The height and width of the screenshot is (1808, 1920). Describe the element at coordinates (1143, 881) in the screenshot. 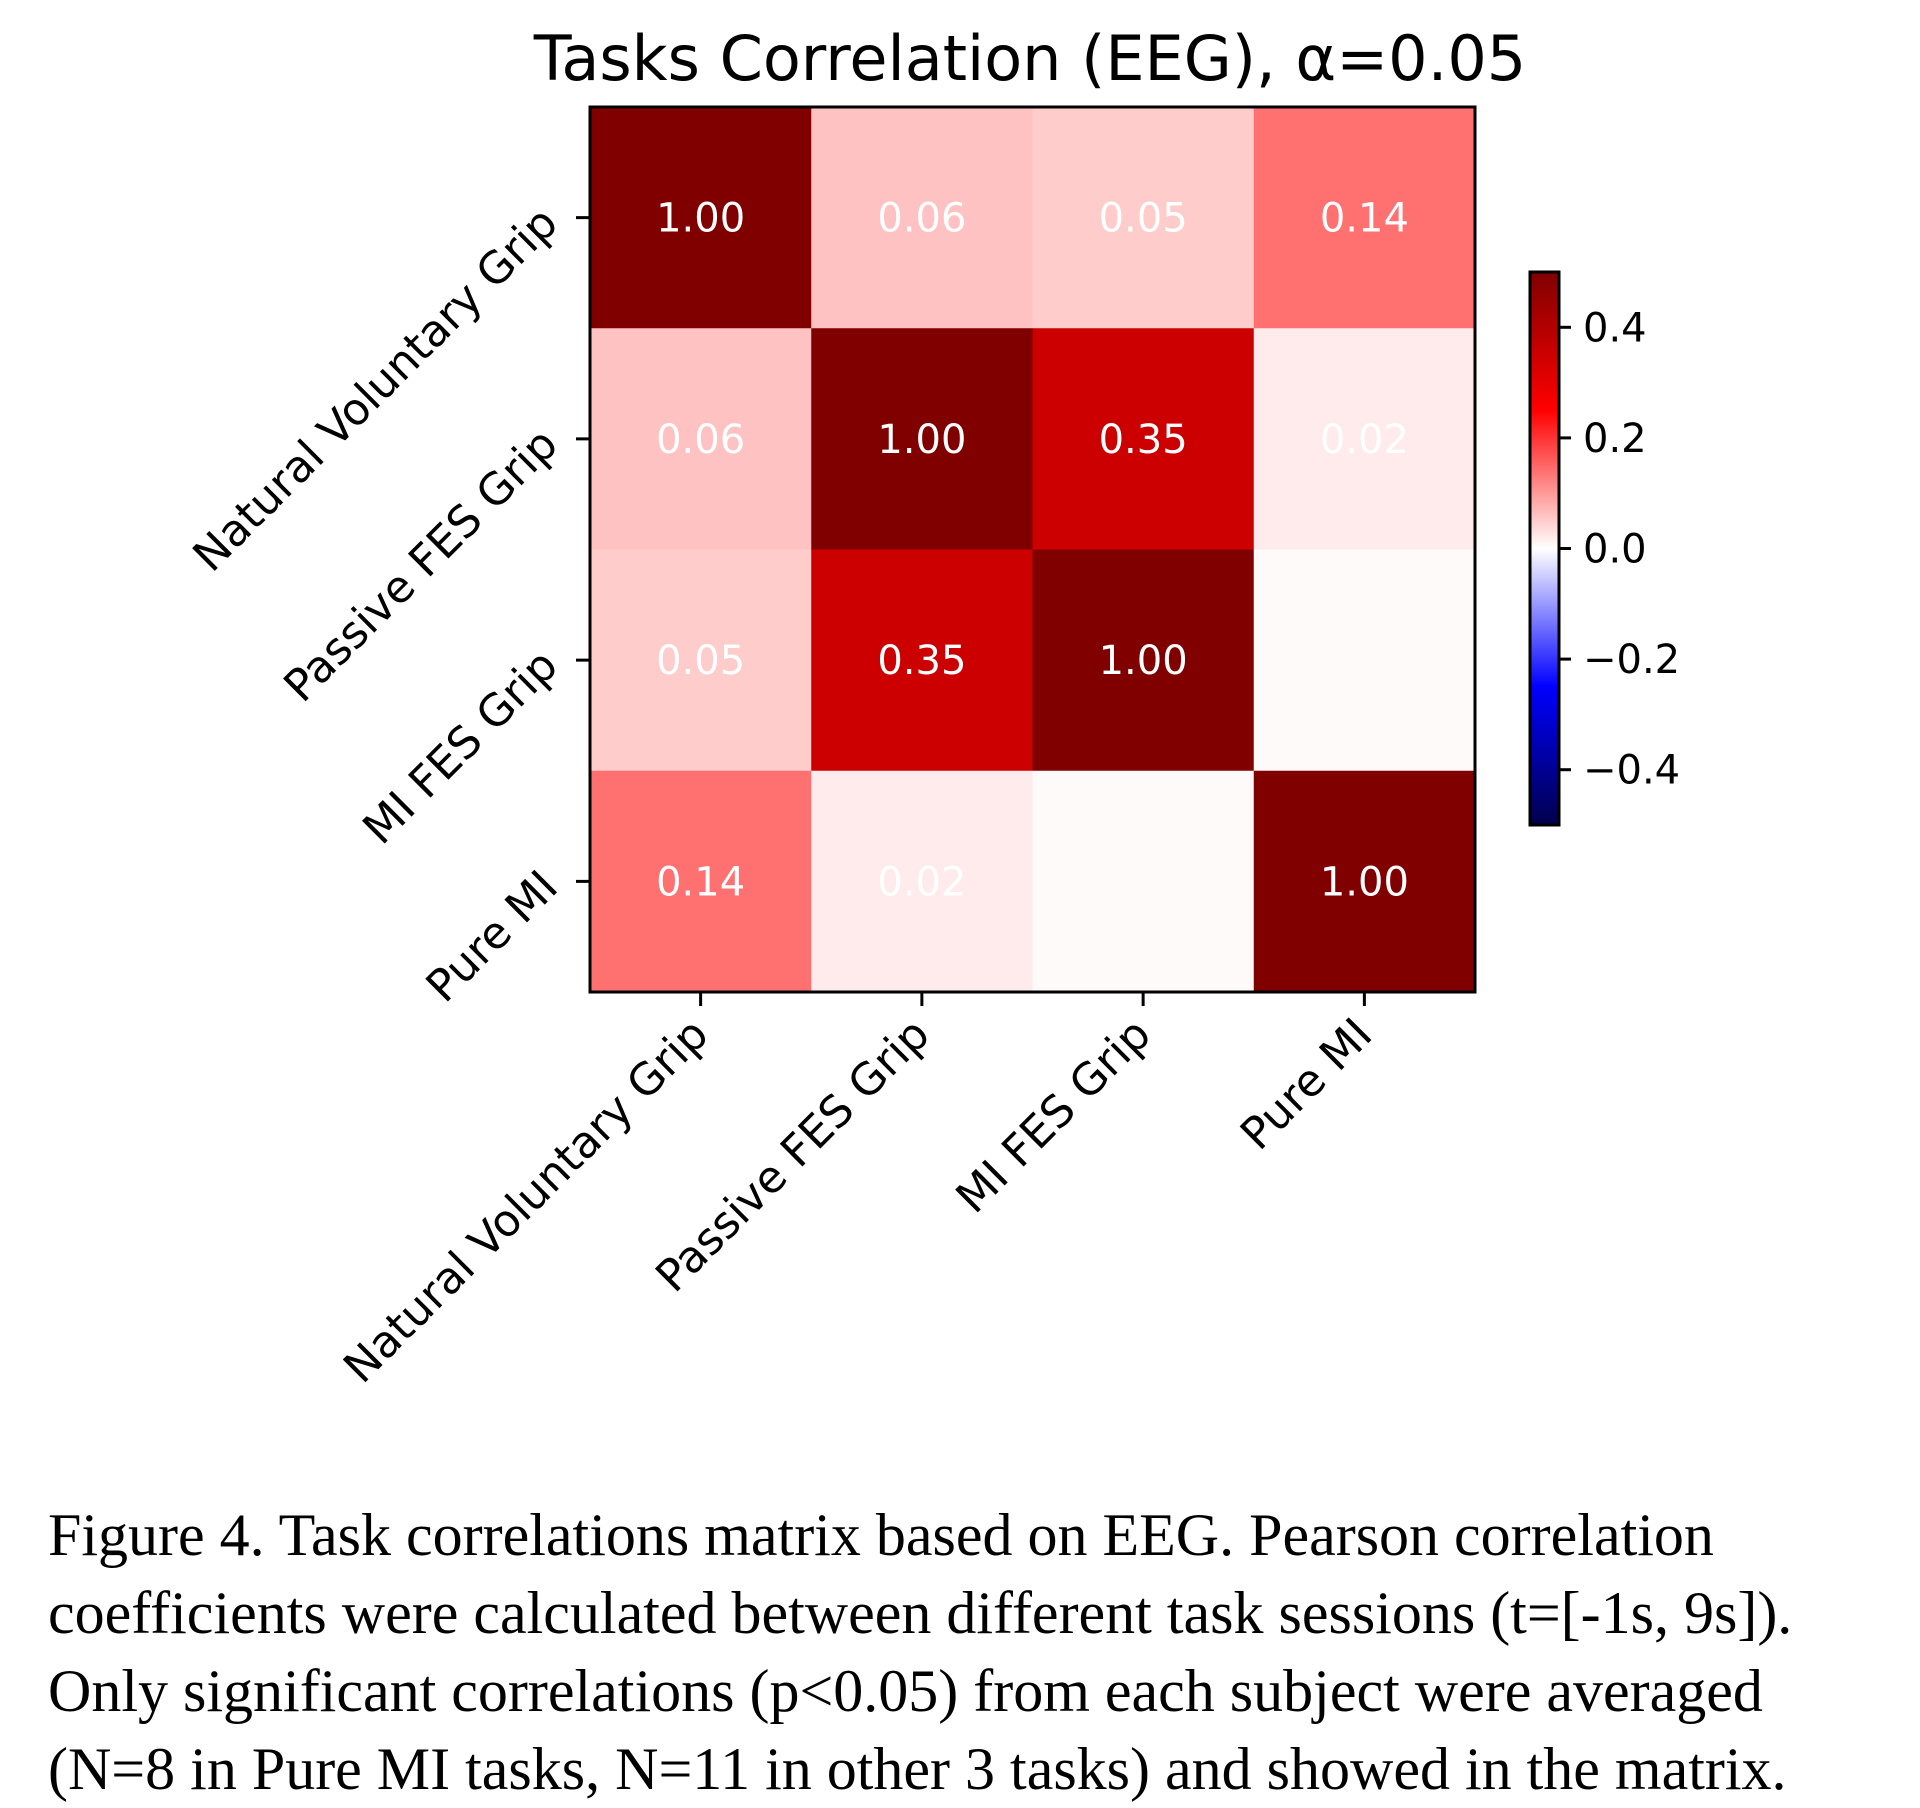

I see `heatmap-cell-r4-c3` at that location.